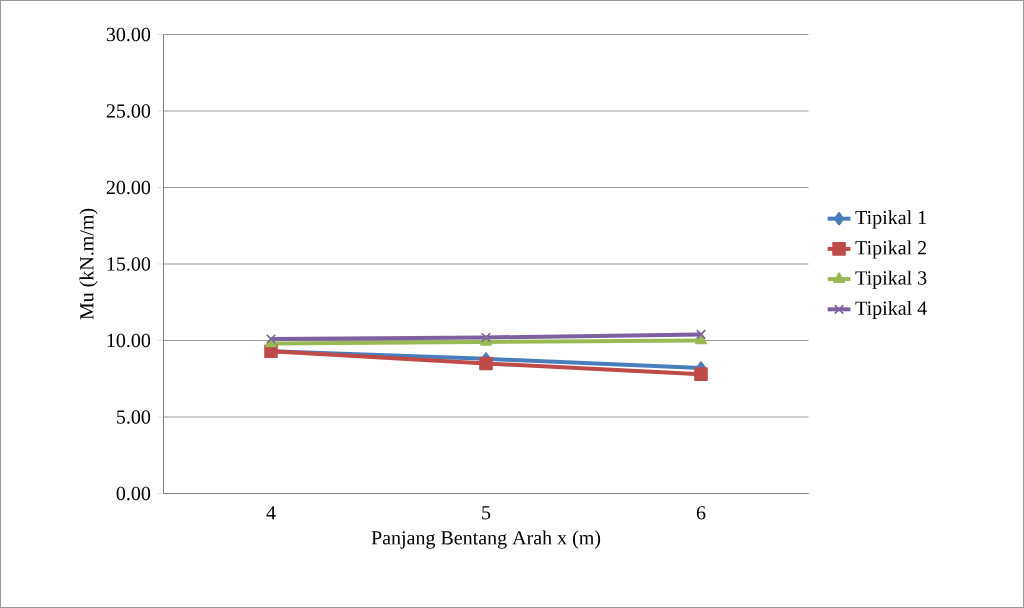  Describe the element at coordinates (891, 249) in the screenshot. I see `legend-label: Tipikal 2` at that location.